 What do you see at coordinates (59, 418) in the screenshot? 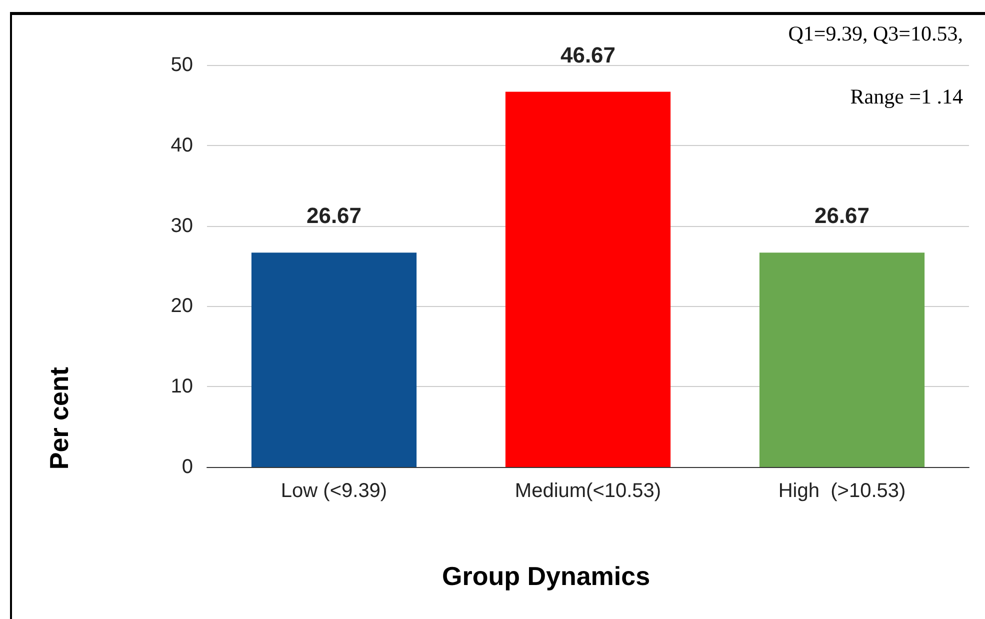
I see `y-axis-title: Per cent` at bounding box center [59, 418].